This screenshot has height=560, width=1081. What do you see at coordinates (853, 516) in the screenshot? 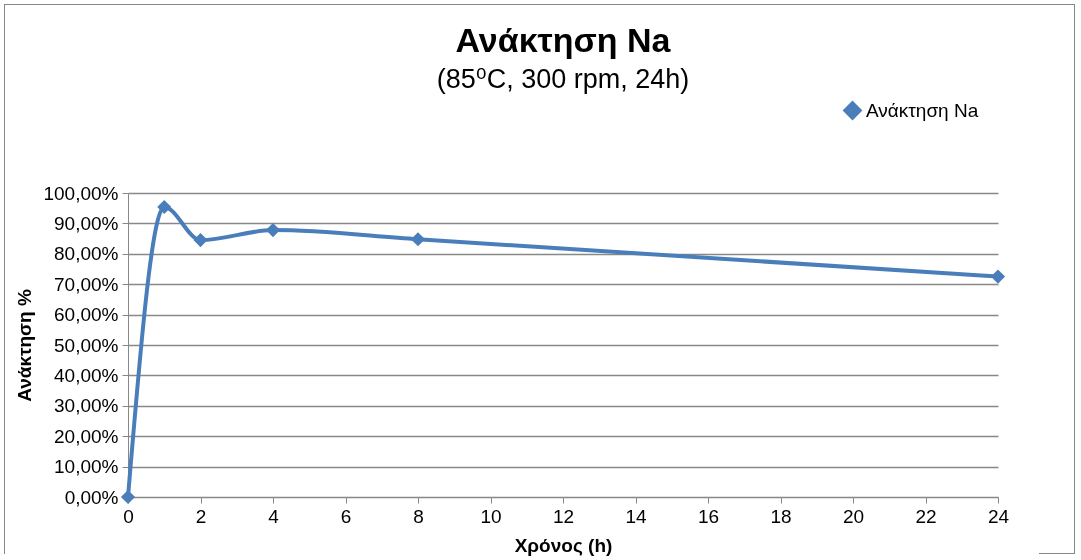
I see `x-tick-label: 20` at bounding box center [853, 516].